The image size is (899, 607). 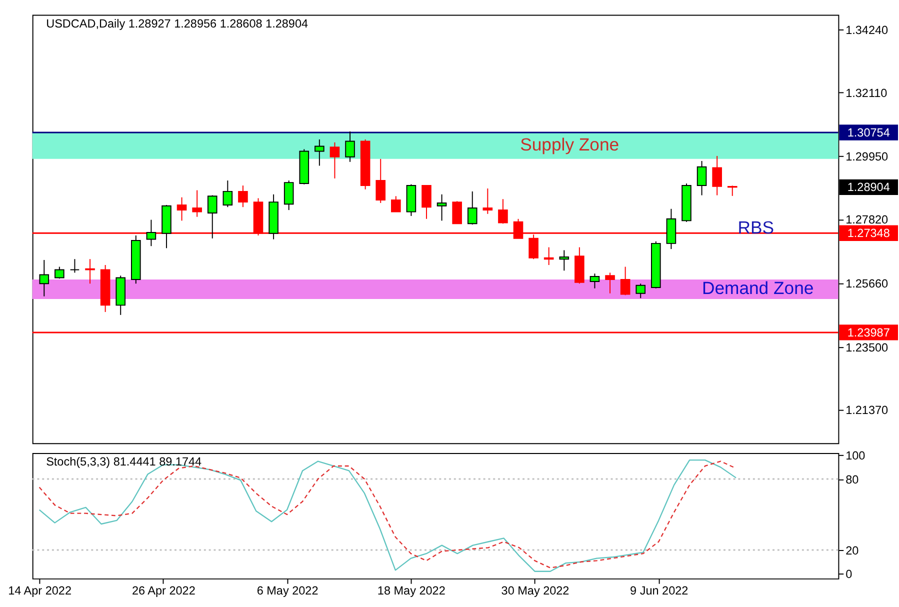 I want to click on y-tick-label: 1.29950, so click(x=867, y=157).